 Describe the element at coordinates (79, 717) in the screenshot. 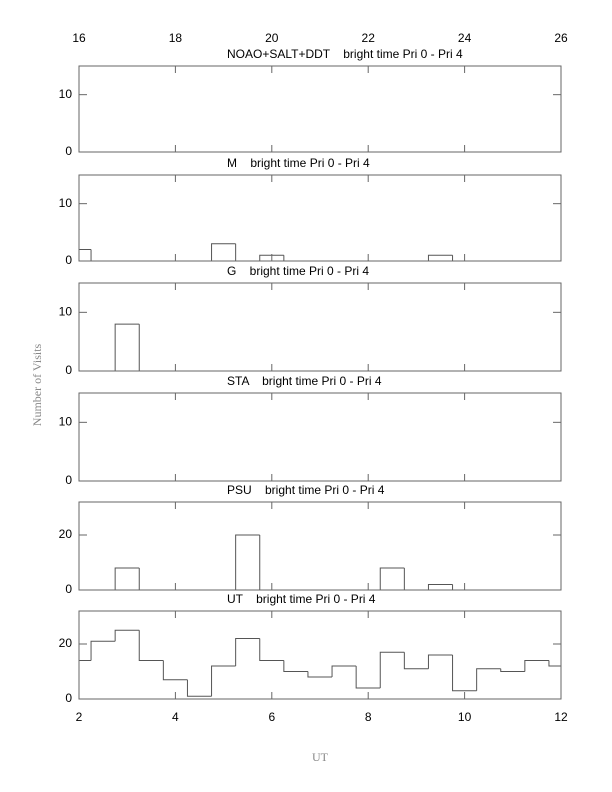

I see `x-tick-label: 2` at that location.